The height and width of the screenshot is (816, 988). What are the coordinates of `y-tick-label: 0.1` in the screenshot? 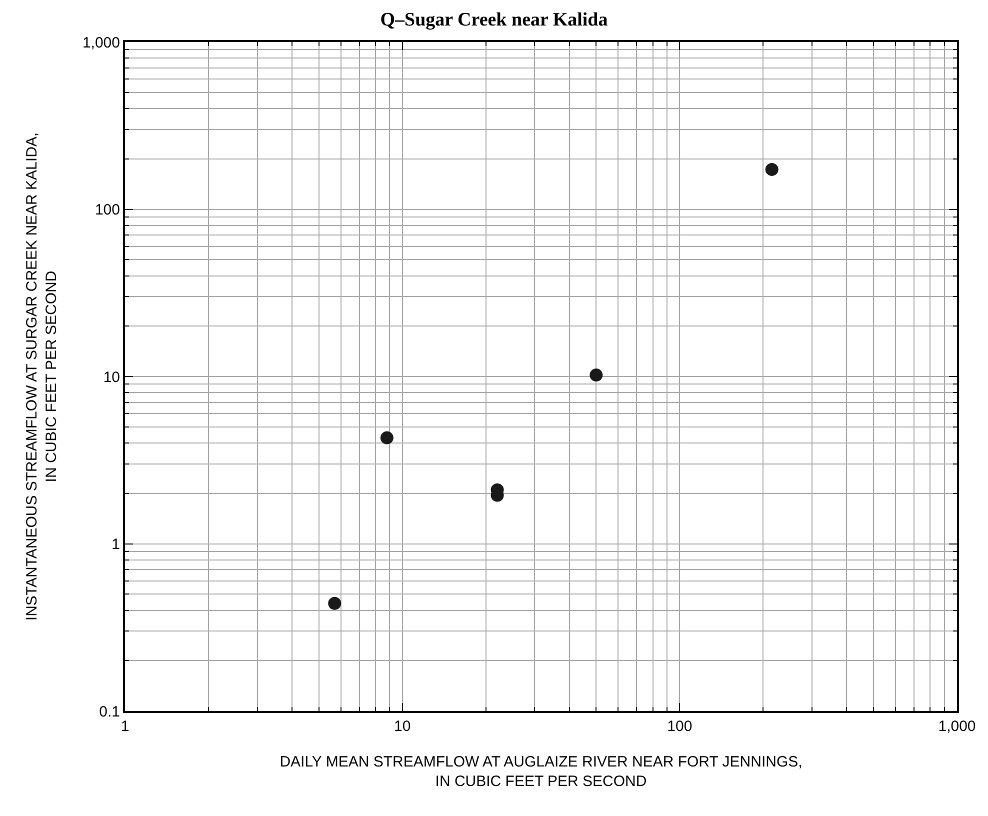 It's located at (109, 711).